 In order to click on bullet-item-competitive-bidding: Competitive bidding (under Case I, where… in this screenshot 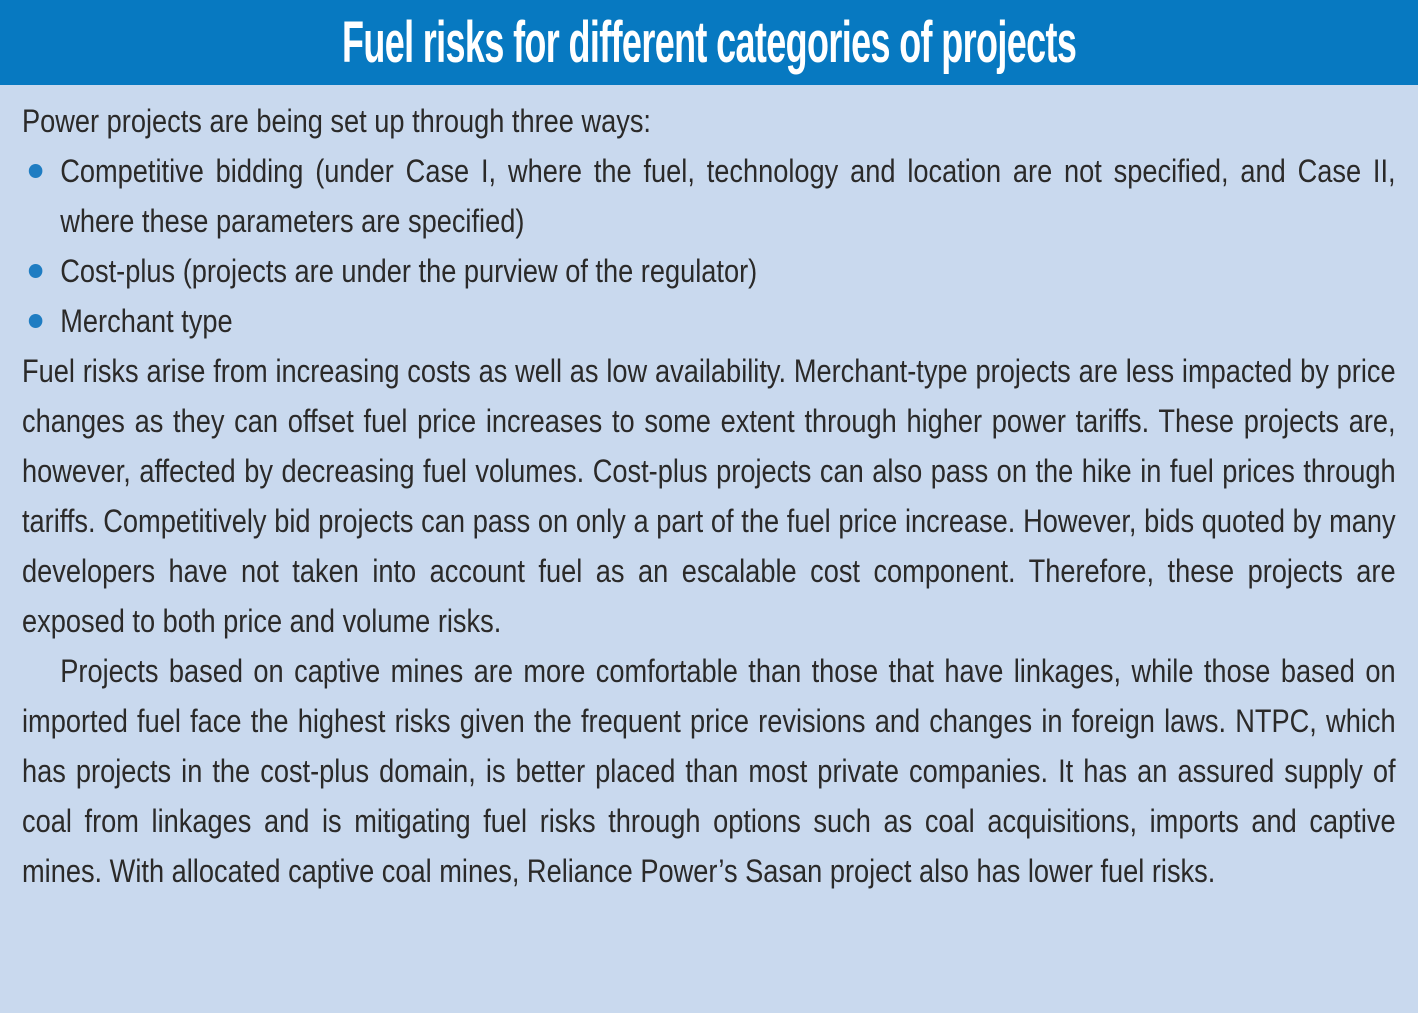, I will do `click(728, 196)`.